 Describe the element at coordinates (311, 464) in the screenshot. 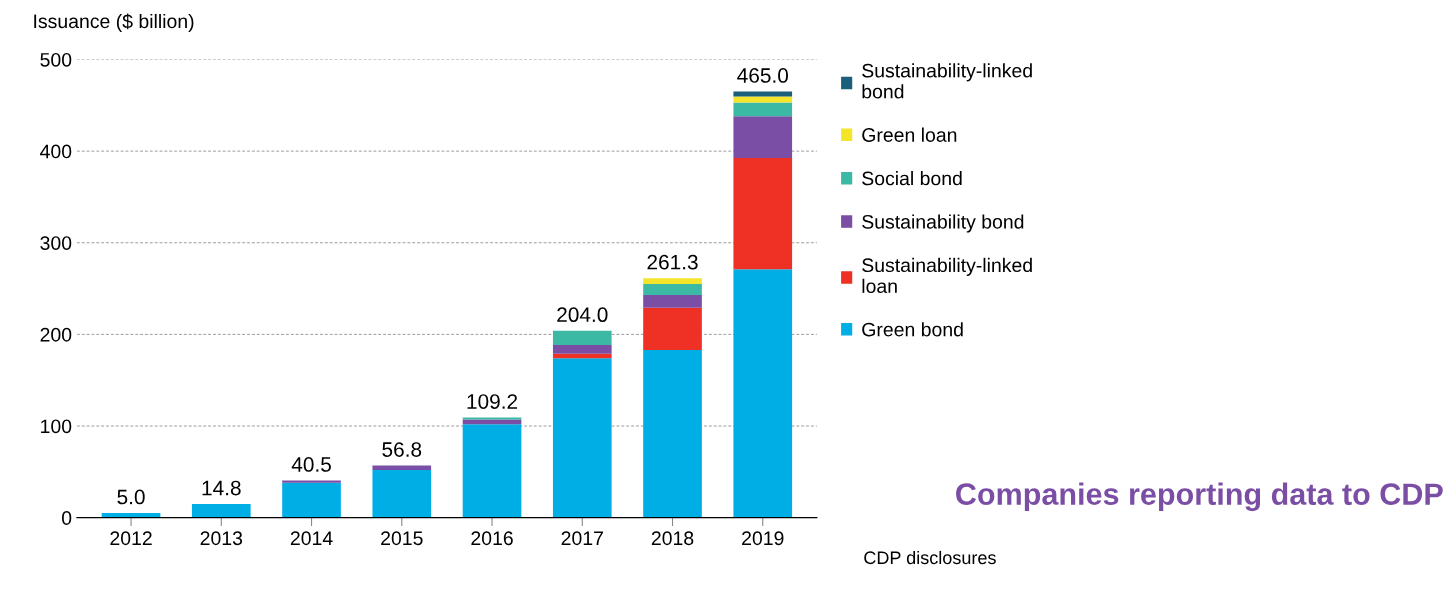

I see `total-label: 40.5` at that location.